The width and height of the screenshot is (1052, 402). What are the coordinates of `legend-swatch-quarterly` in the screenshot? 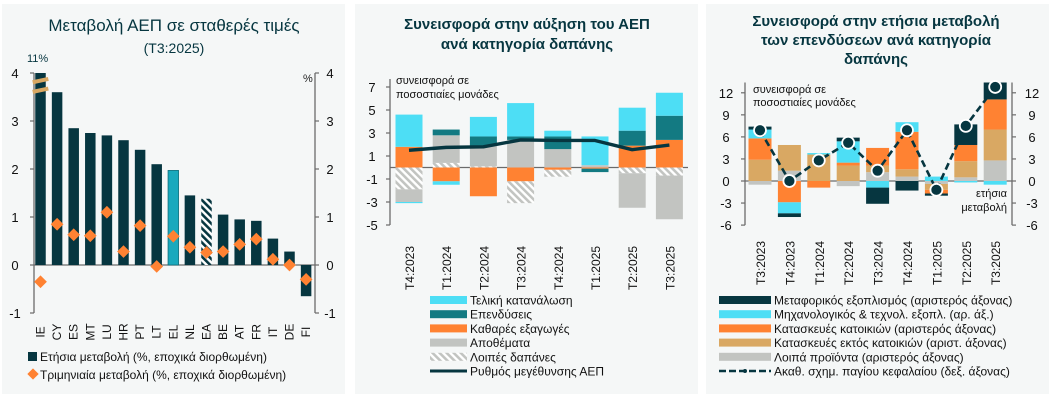 It's located at (33, 374).